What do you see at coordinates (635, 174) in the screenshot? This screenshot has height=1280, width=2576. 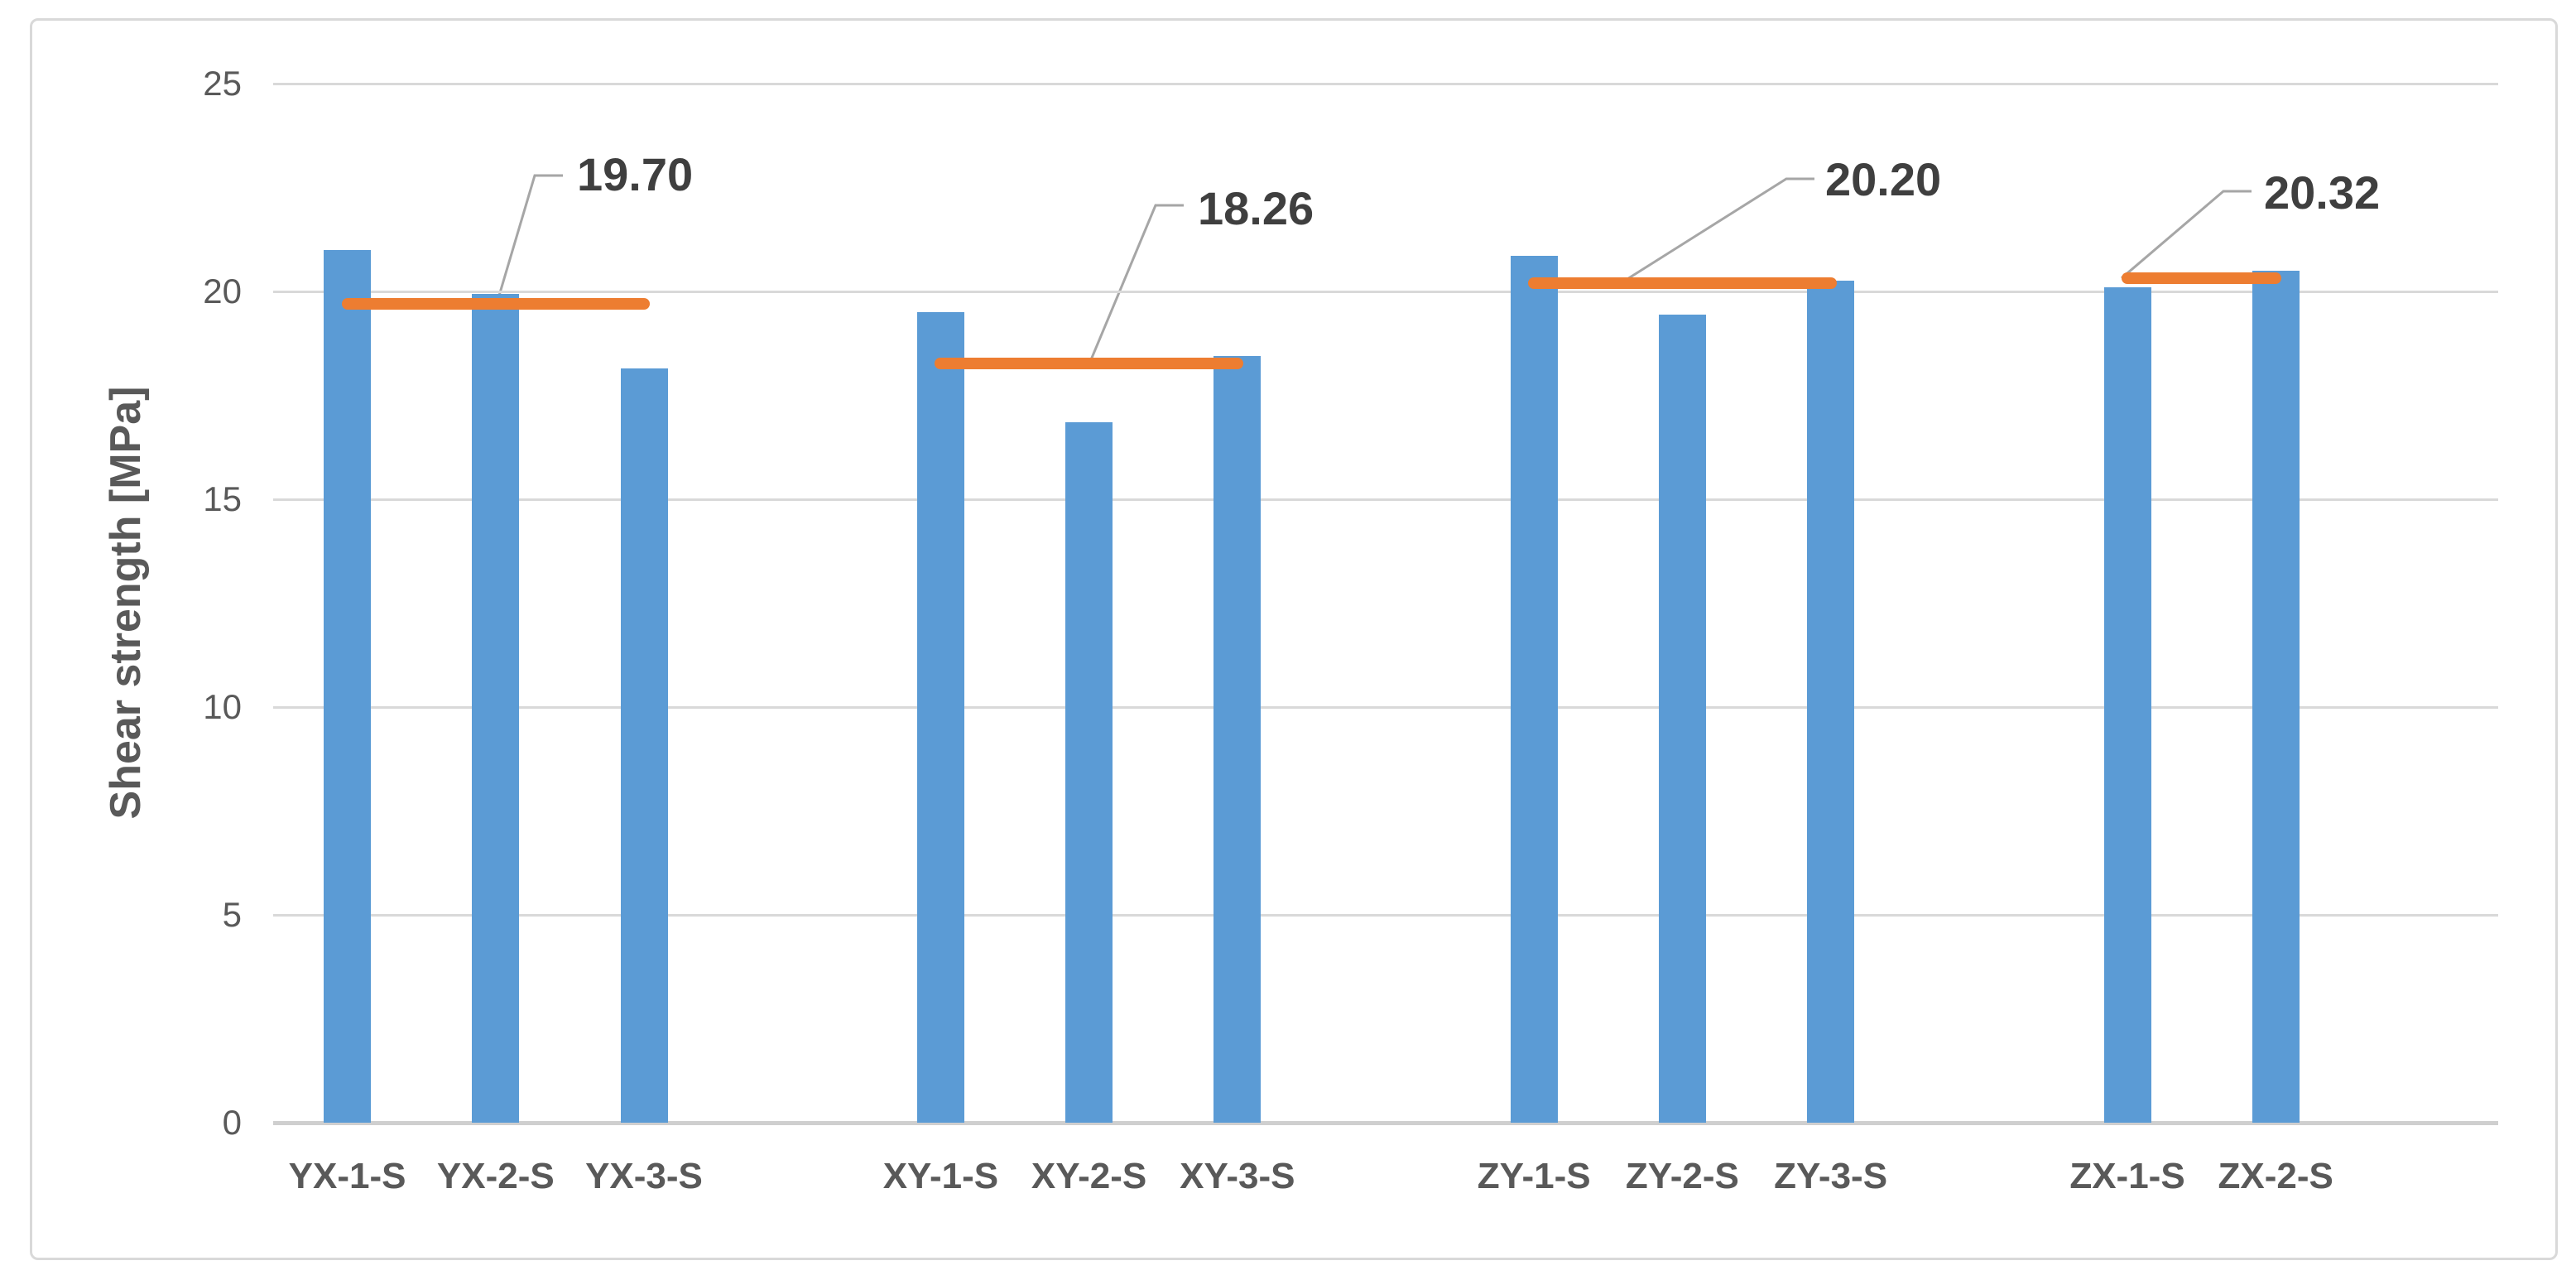 I see `average-callout-label: 19.70` at bounding box center [635, 174].